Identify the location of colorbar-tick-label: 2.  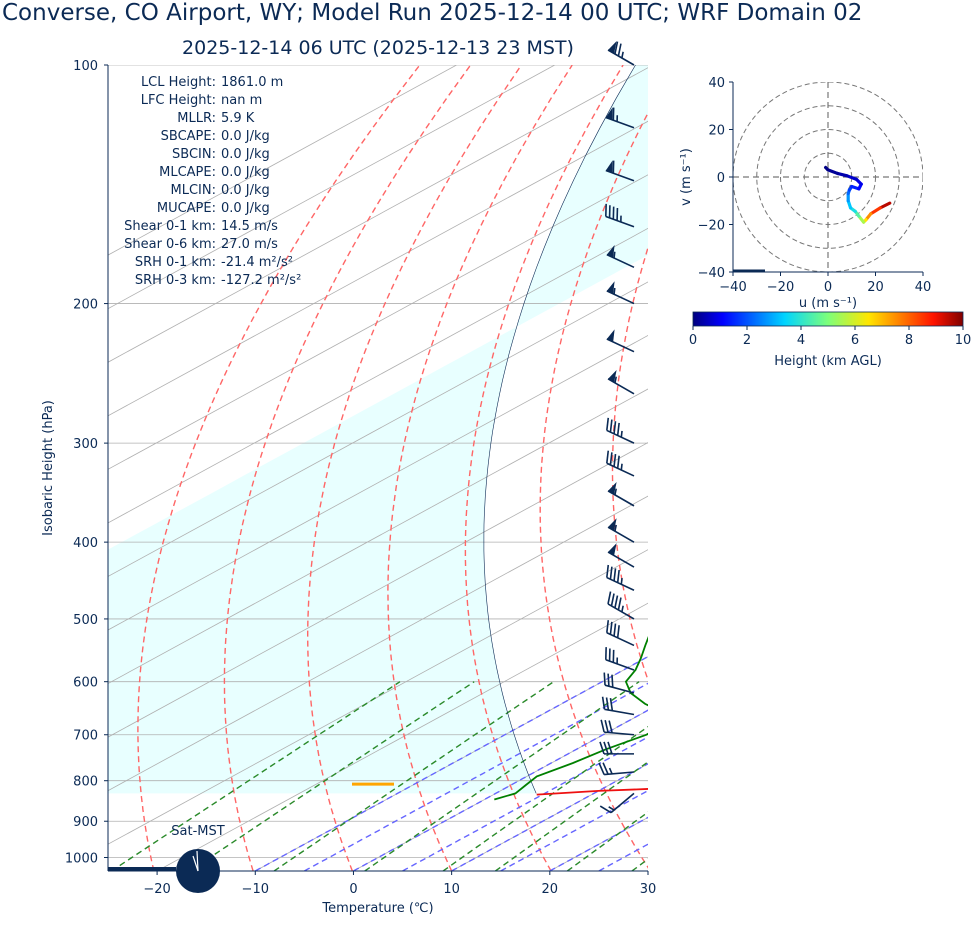
(747, 340).